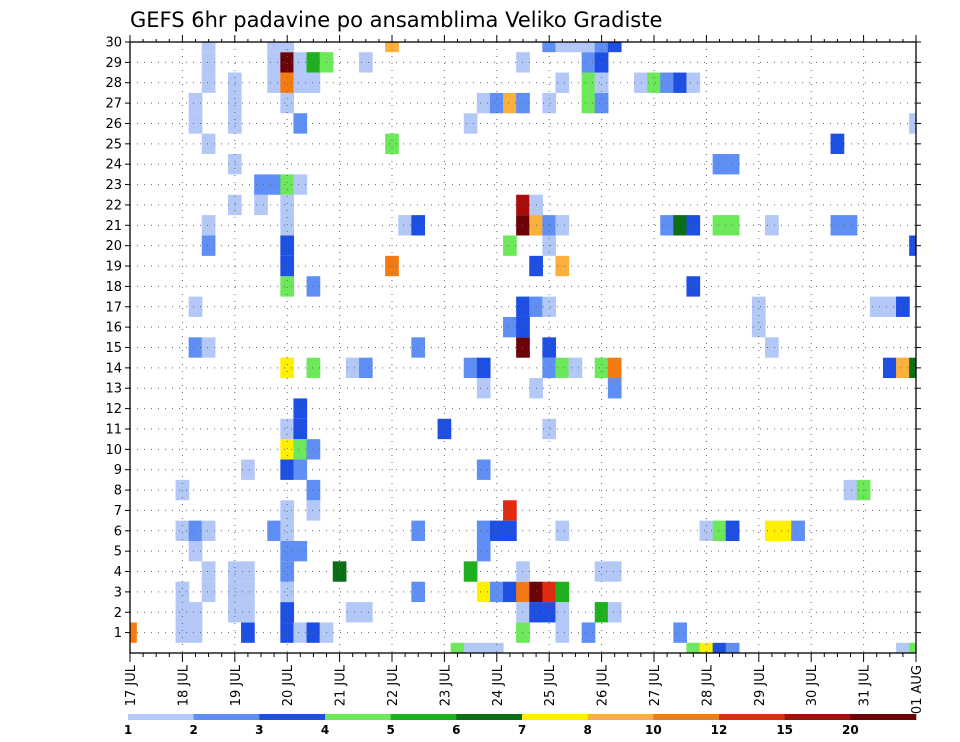 The width and height of the screenshot is (960, 742). What do you see at coordinates (653, 730) in the screenshot?
I see `colorbar-label: 10` at bounding box center [653, 730].